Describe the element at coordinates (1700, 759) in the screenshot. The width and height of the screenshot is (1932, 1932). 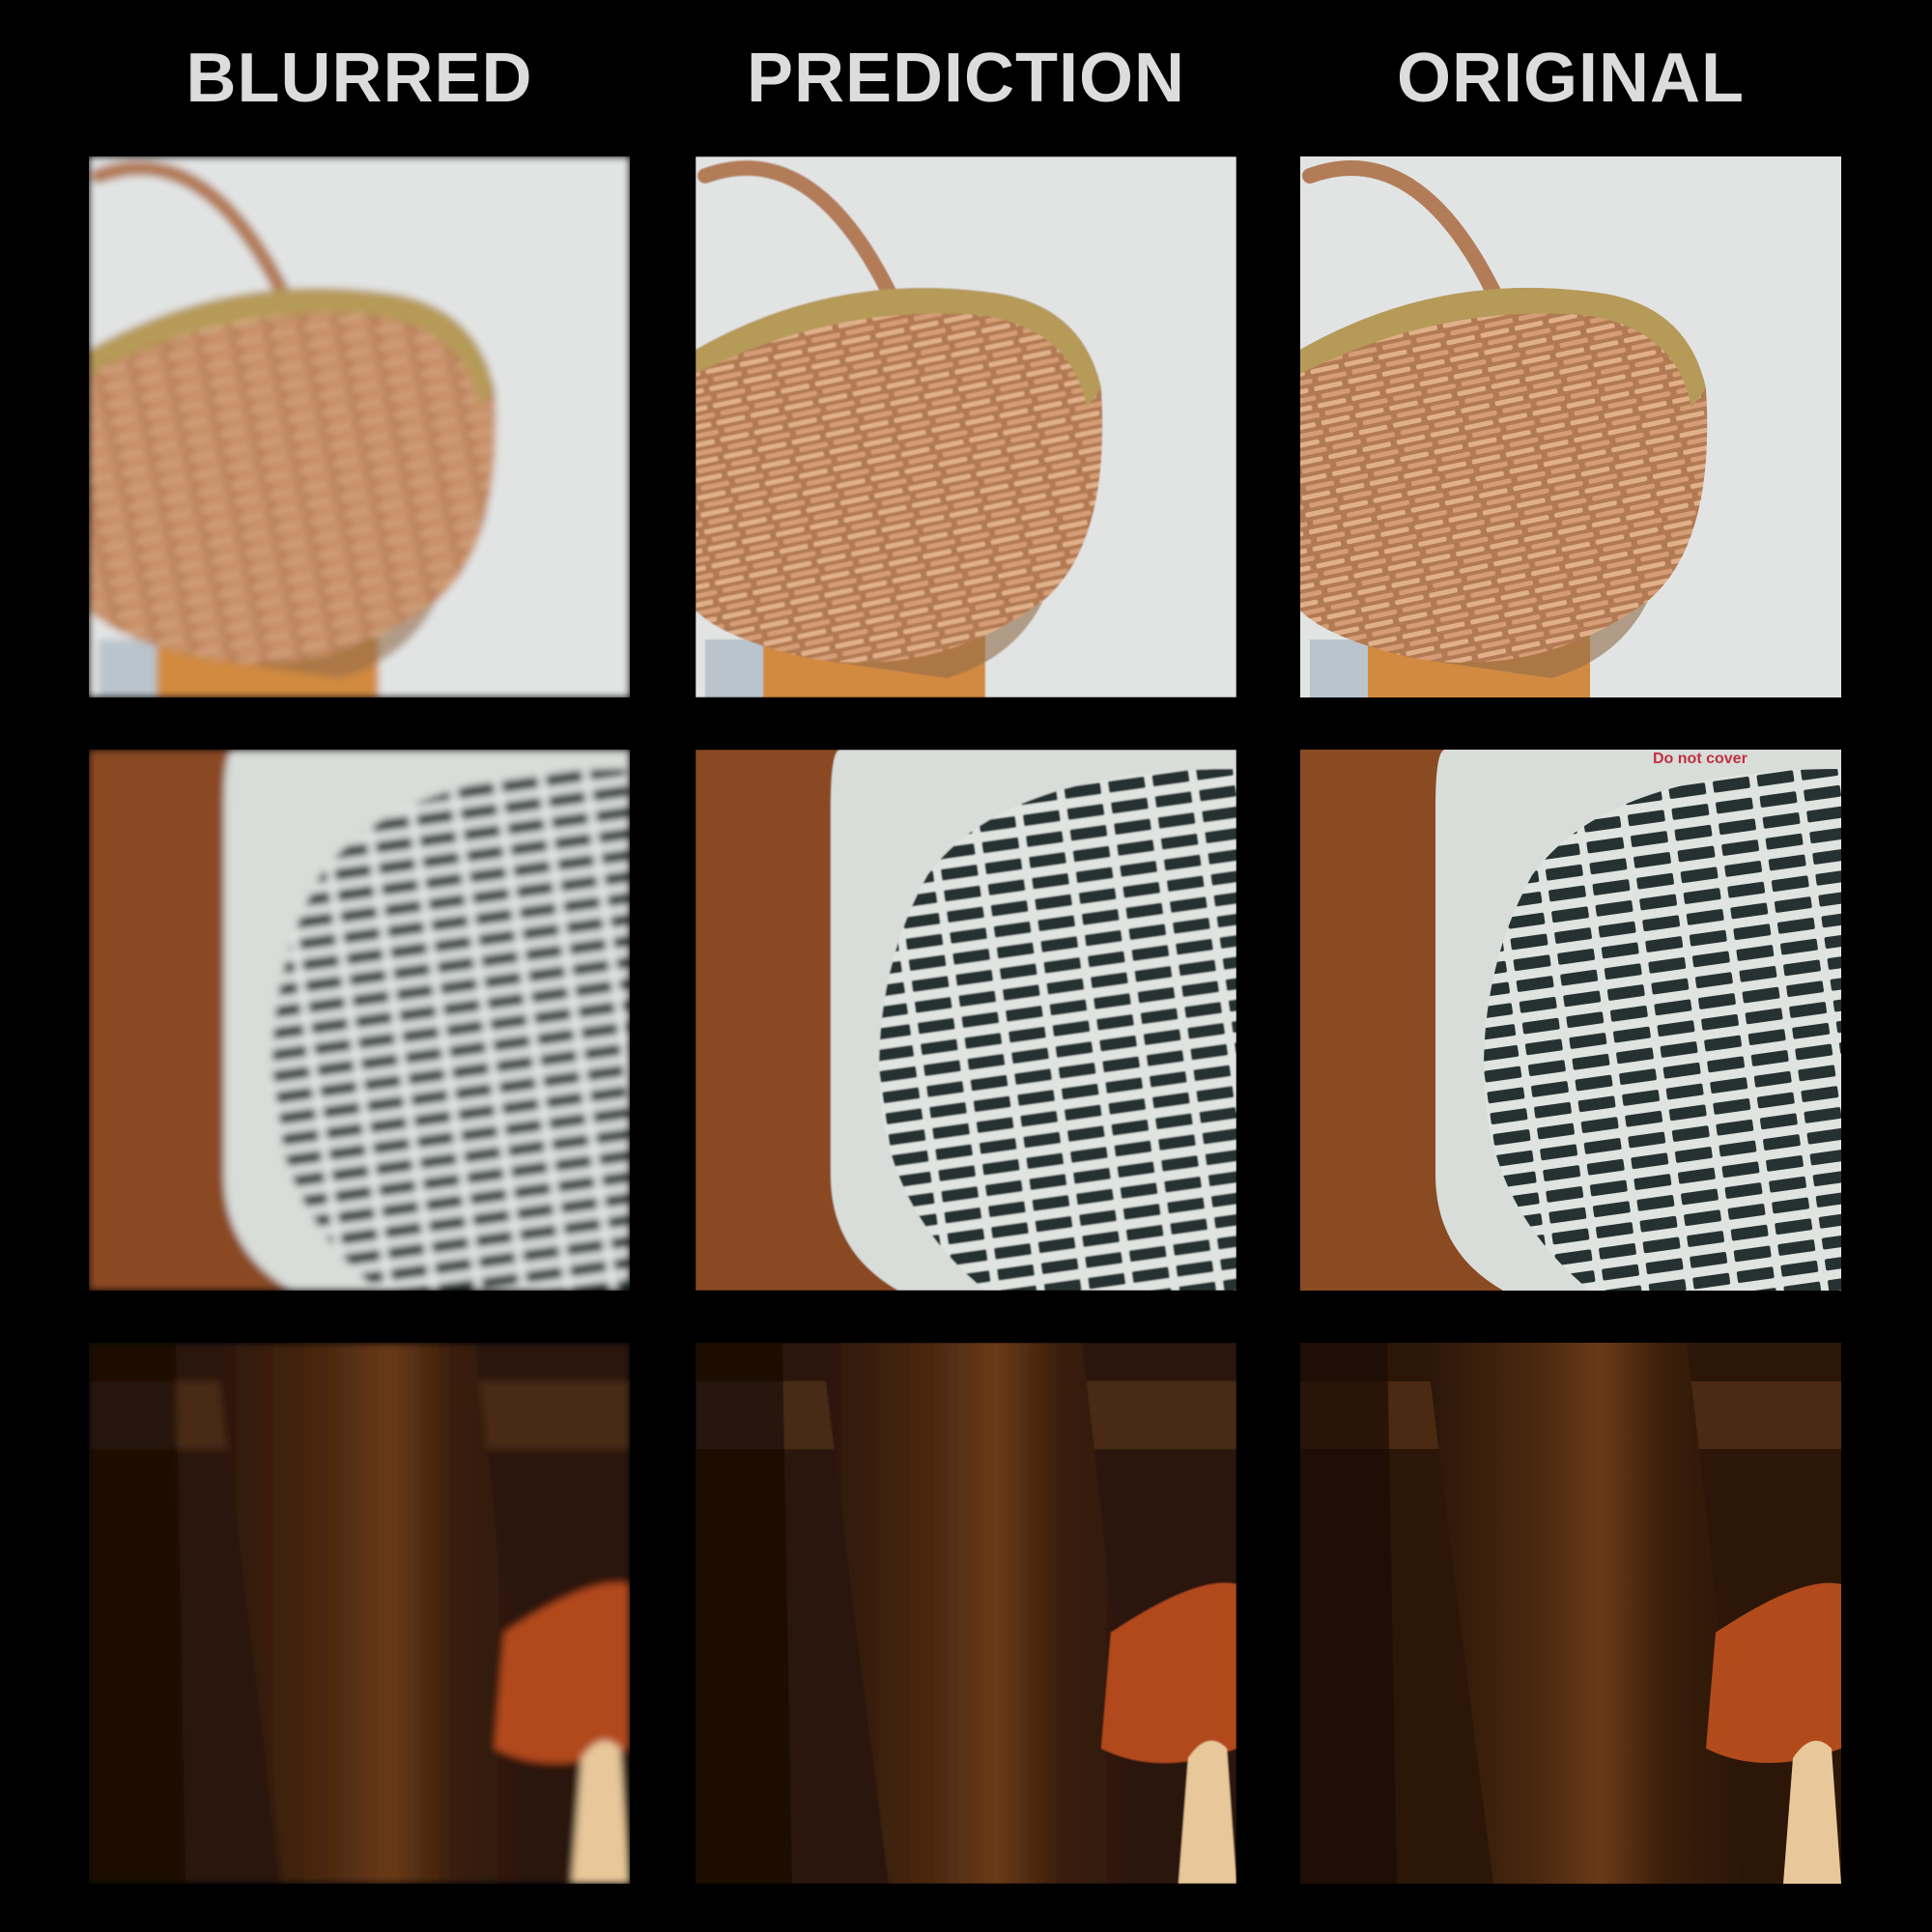
I see `heater-label-text: Do not cover` at that location.